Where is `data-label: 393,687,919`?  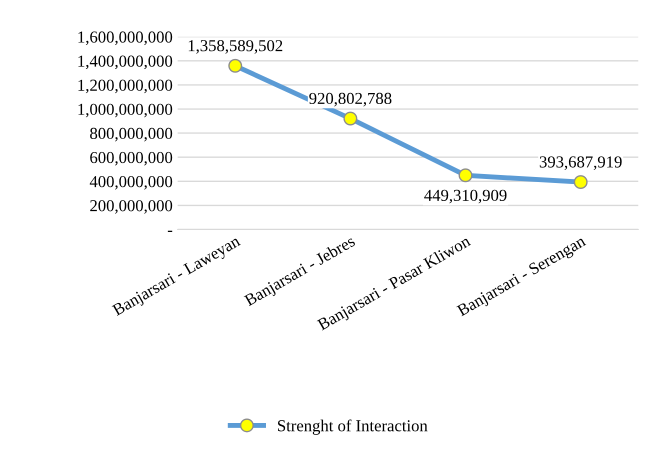 data-label: 393,687,919 is located at coordinates (581, 163).